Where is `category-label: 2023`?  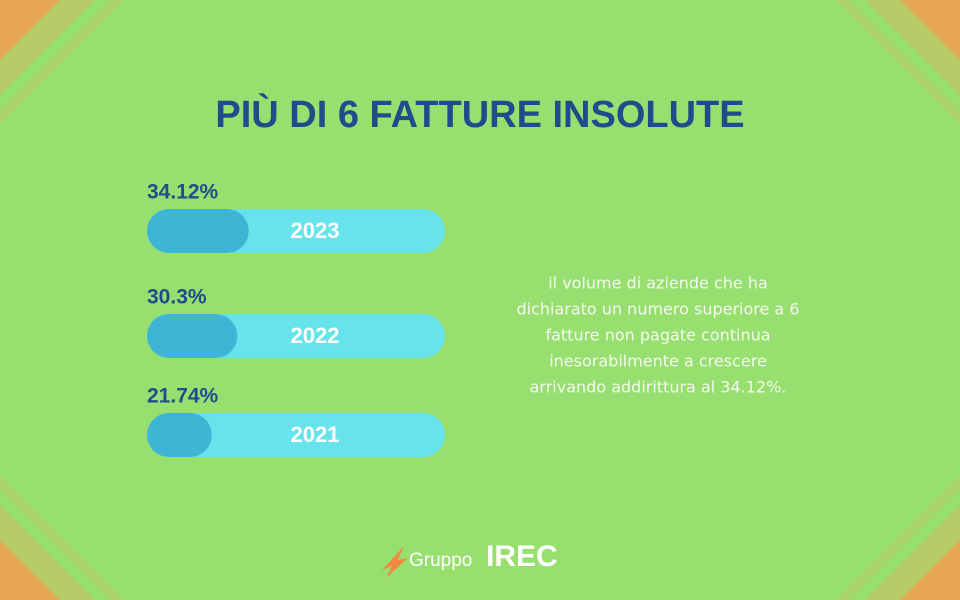 category-label: 2023 is located at coordinates (315, 230).